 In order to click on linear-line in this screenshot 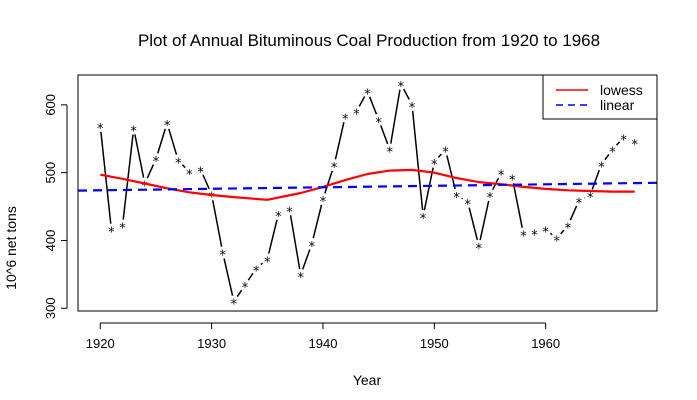, I will do `click(367, 186)`.